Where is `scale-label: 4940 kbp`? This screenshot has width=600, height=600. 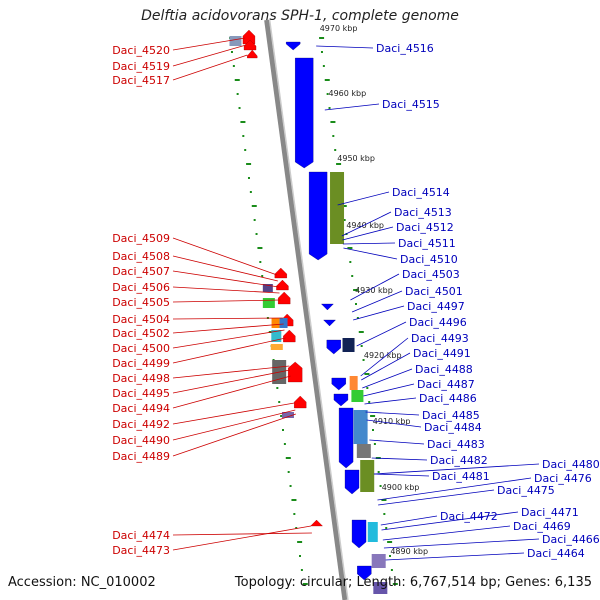 scale-label: 4940 kbp is located at coordinates (365, 225).